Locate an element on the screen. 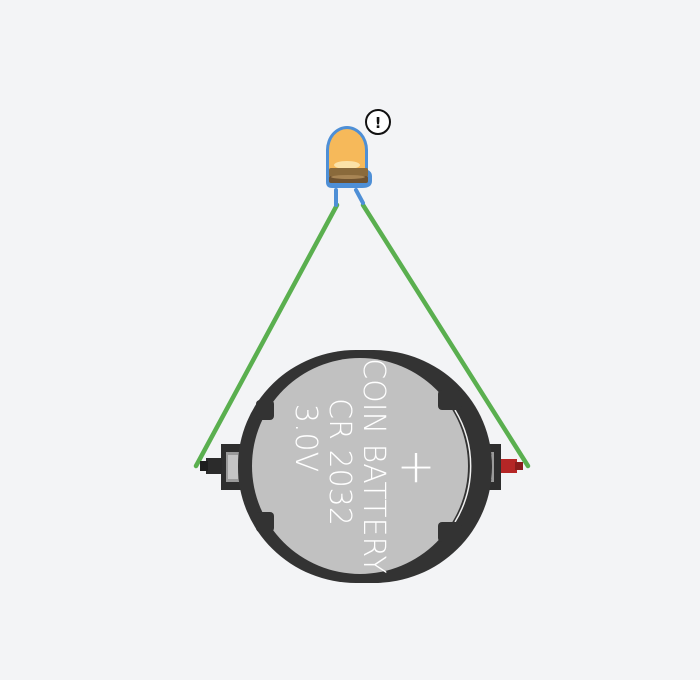  retaining-clips is located at coordinates (359, 466).